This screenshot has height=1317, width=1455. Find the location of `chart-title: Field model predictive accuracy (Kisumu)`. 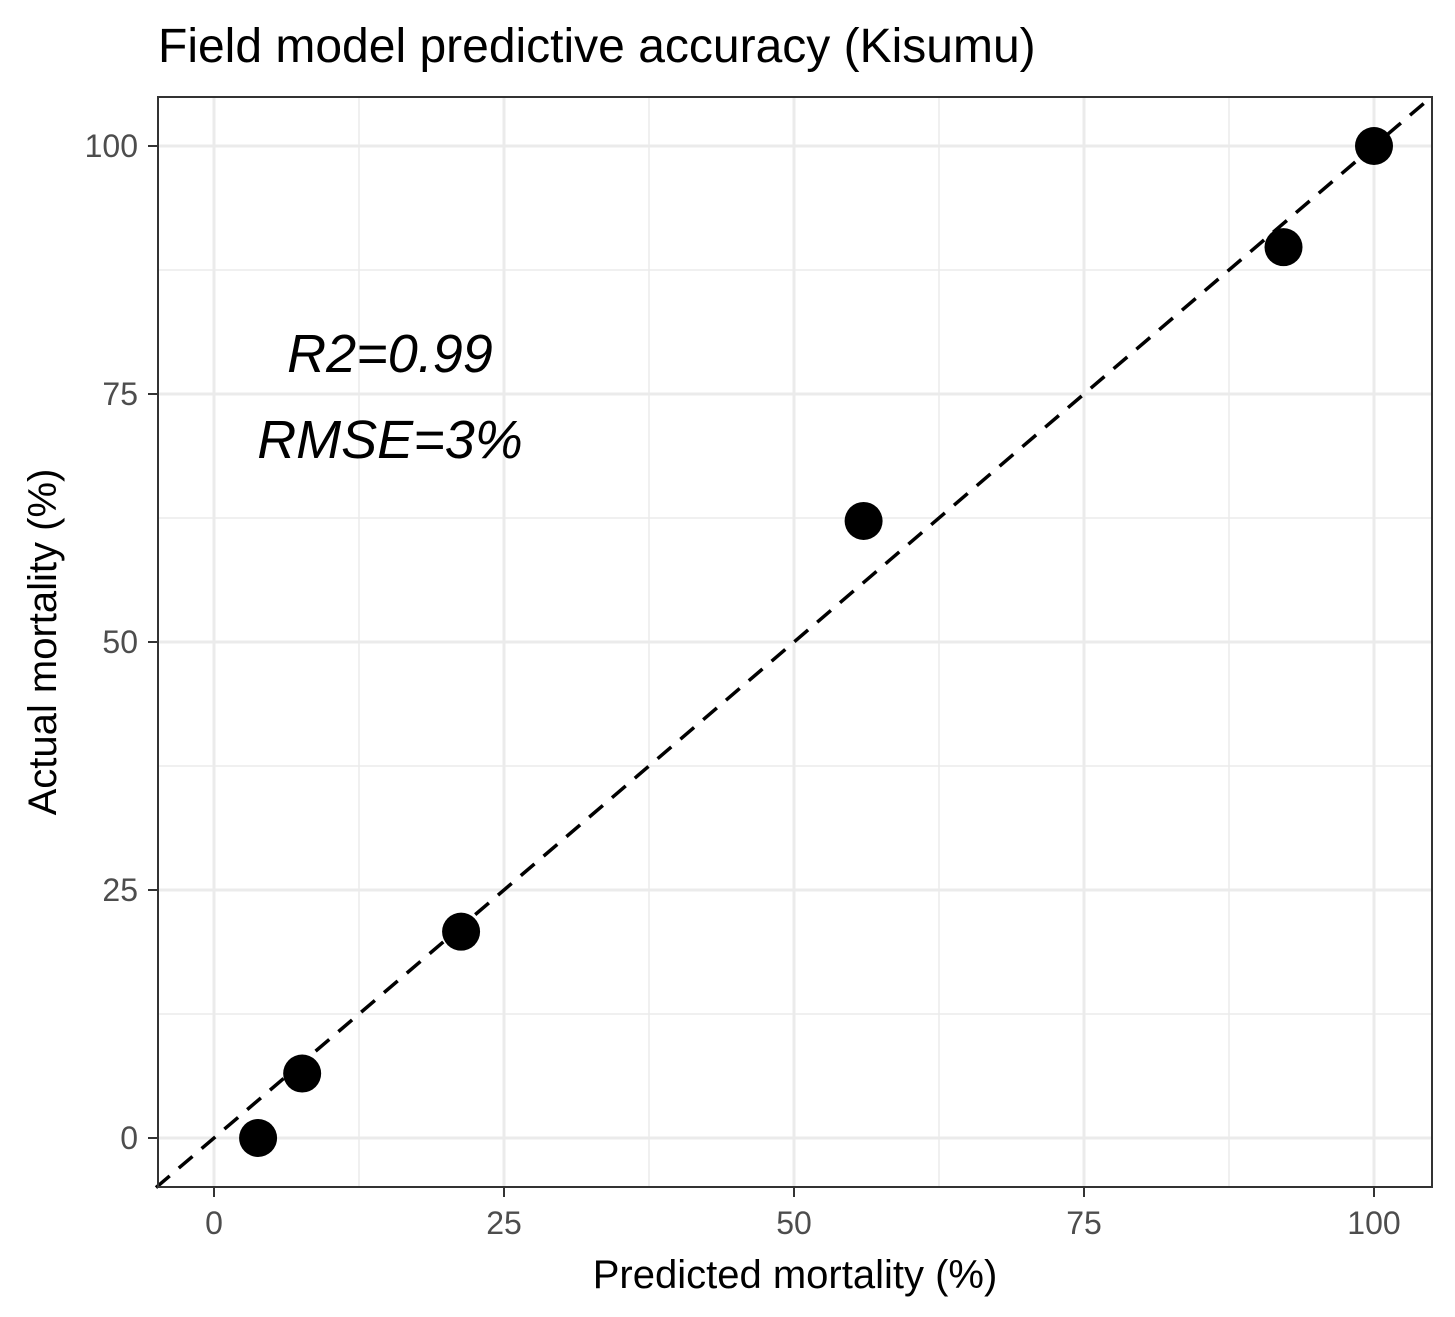

chart-title: Field model predictive accuracy (Kisumu) is located at coordinates (597, 46).